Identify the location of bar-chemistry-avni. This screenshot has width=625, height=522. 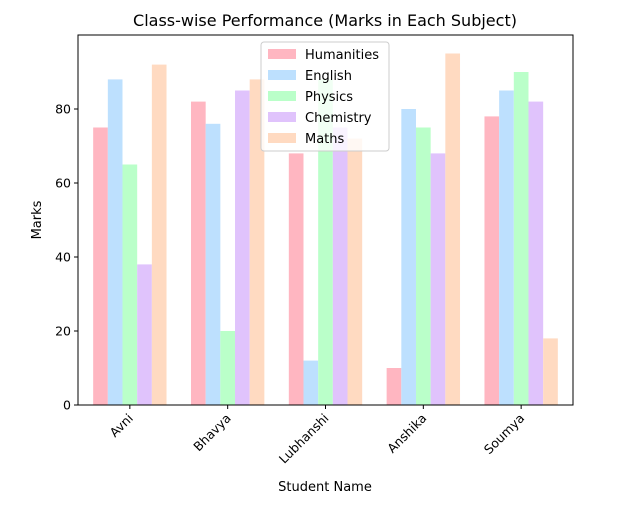
(144, 334).